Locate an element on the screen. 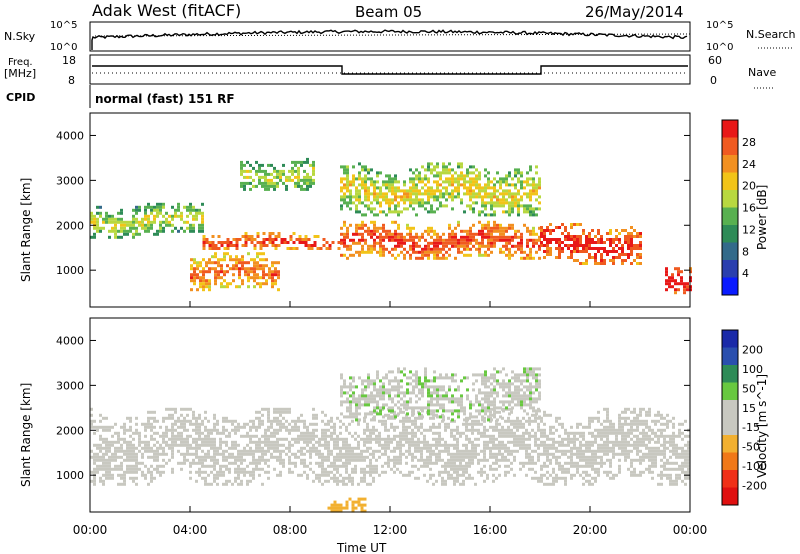  nsky-bottom-right: 10^0 is located at coordinates (719, 47).